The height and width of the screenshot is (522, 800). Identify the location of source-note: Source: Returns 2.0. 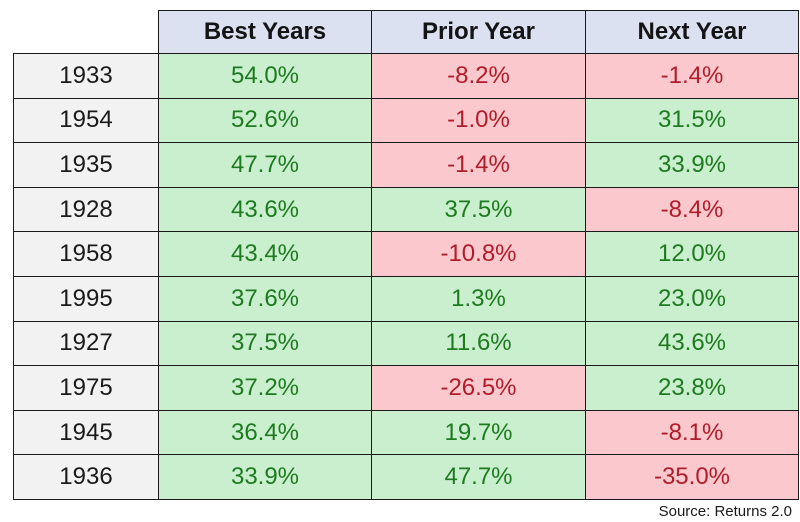
(725, 511).